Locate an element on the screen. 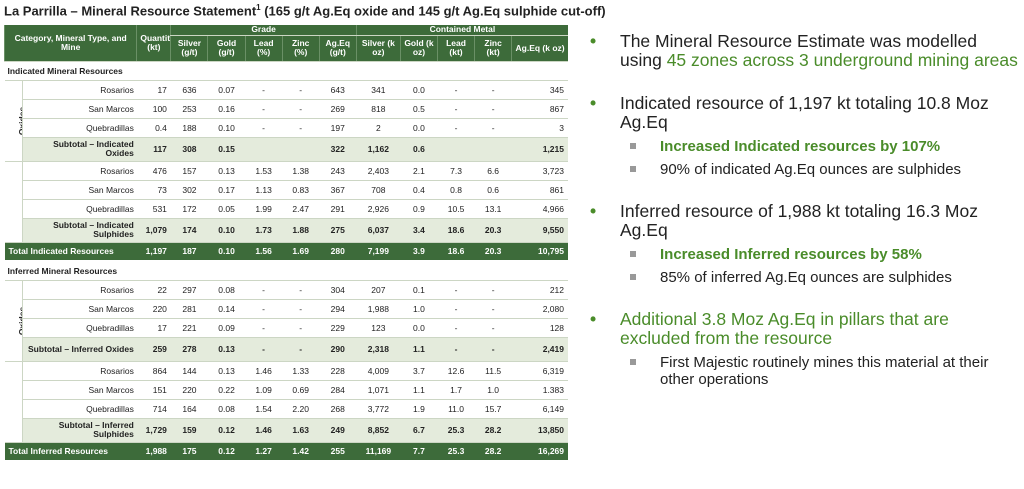 The image size is (1024, 489). table-cell: 8,852 is located at coordinates (378, 430).